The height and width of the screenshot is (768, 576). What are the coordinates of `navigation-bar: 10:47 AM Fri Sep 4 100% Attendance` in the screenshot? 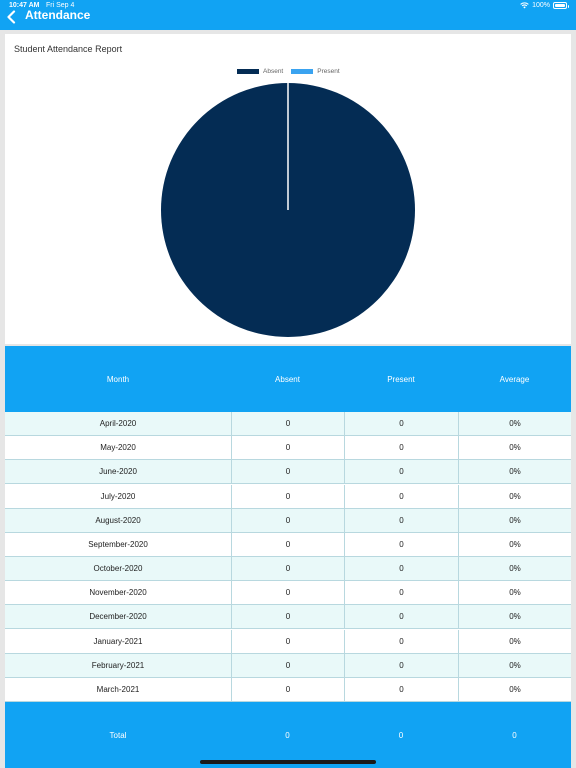 It's located at (288, 15).